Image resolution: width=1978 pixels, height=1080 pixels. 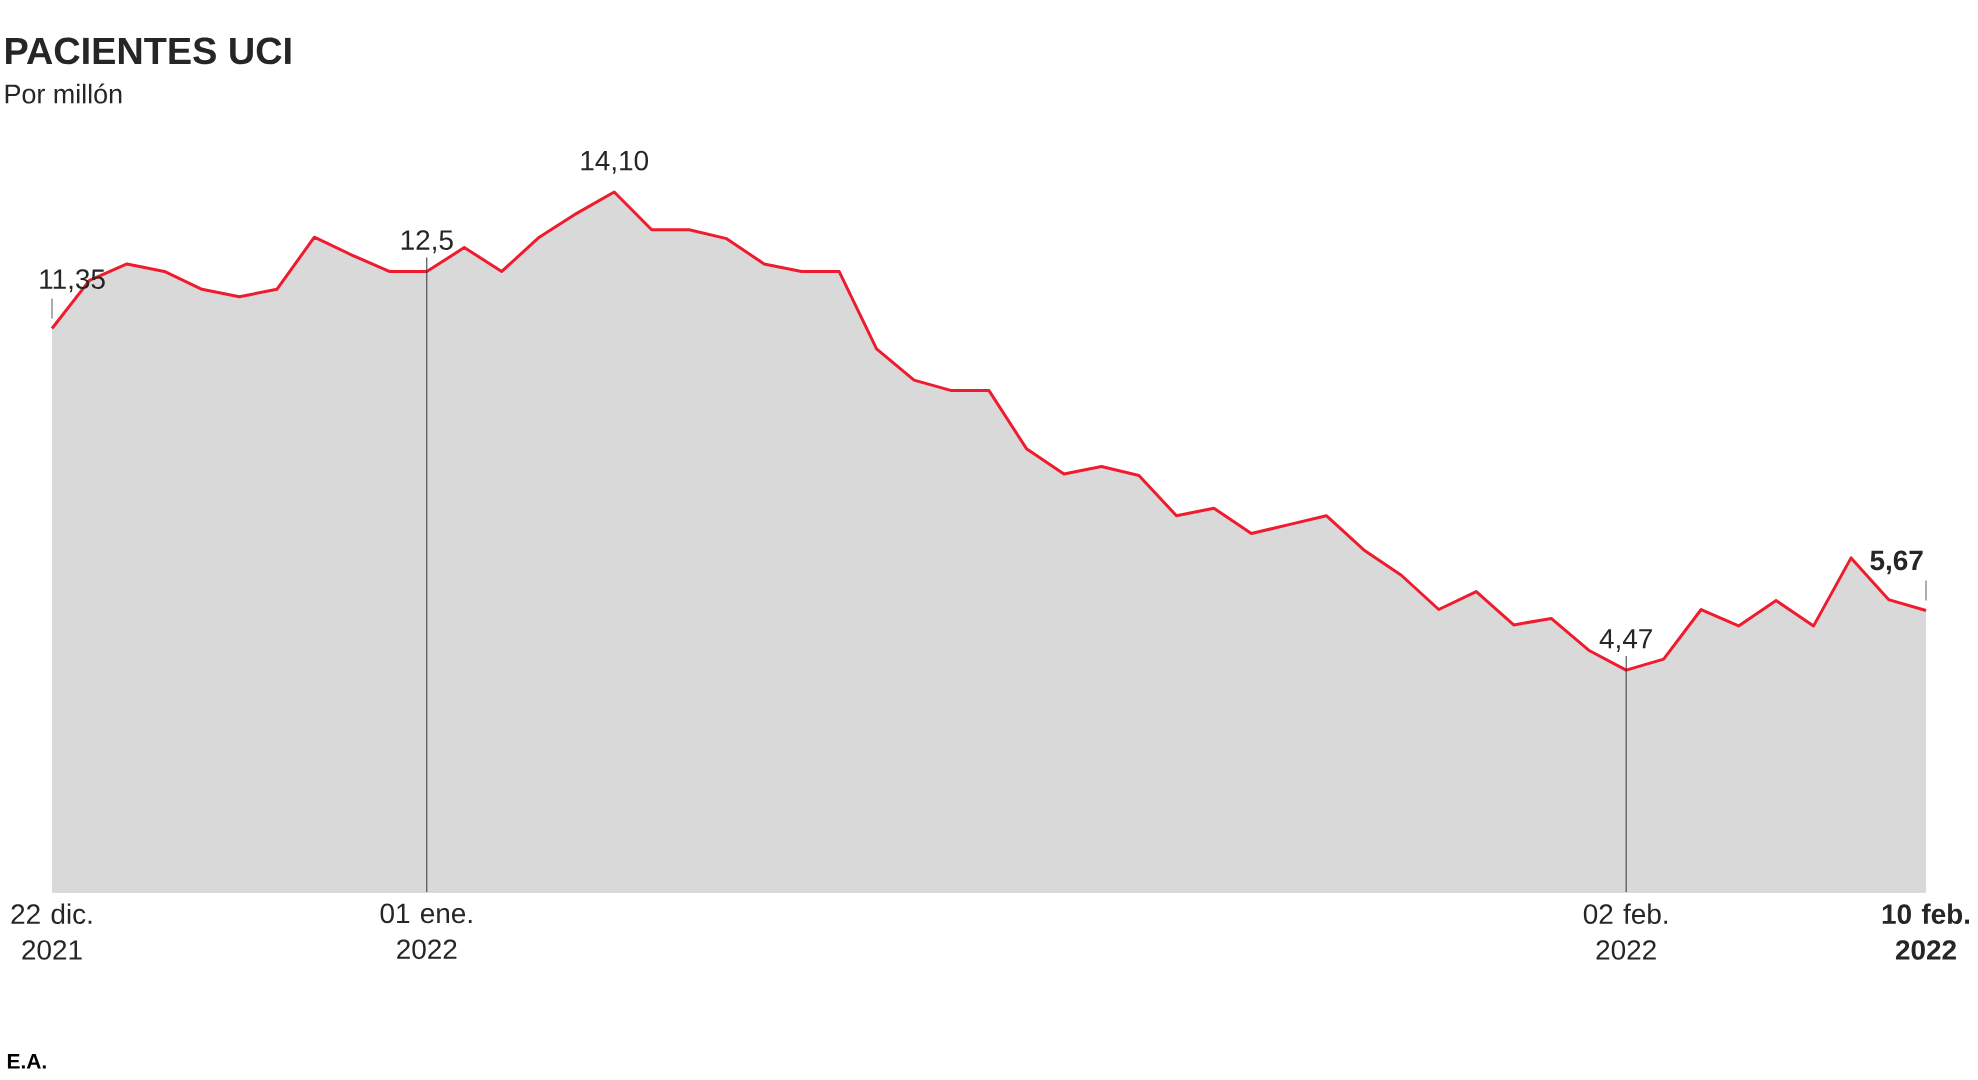 I want to click on text: E.A., so click(x=26, y=1061).